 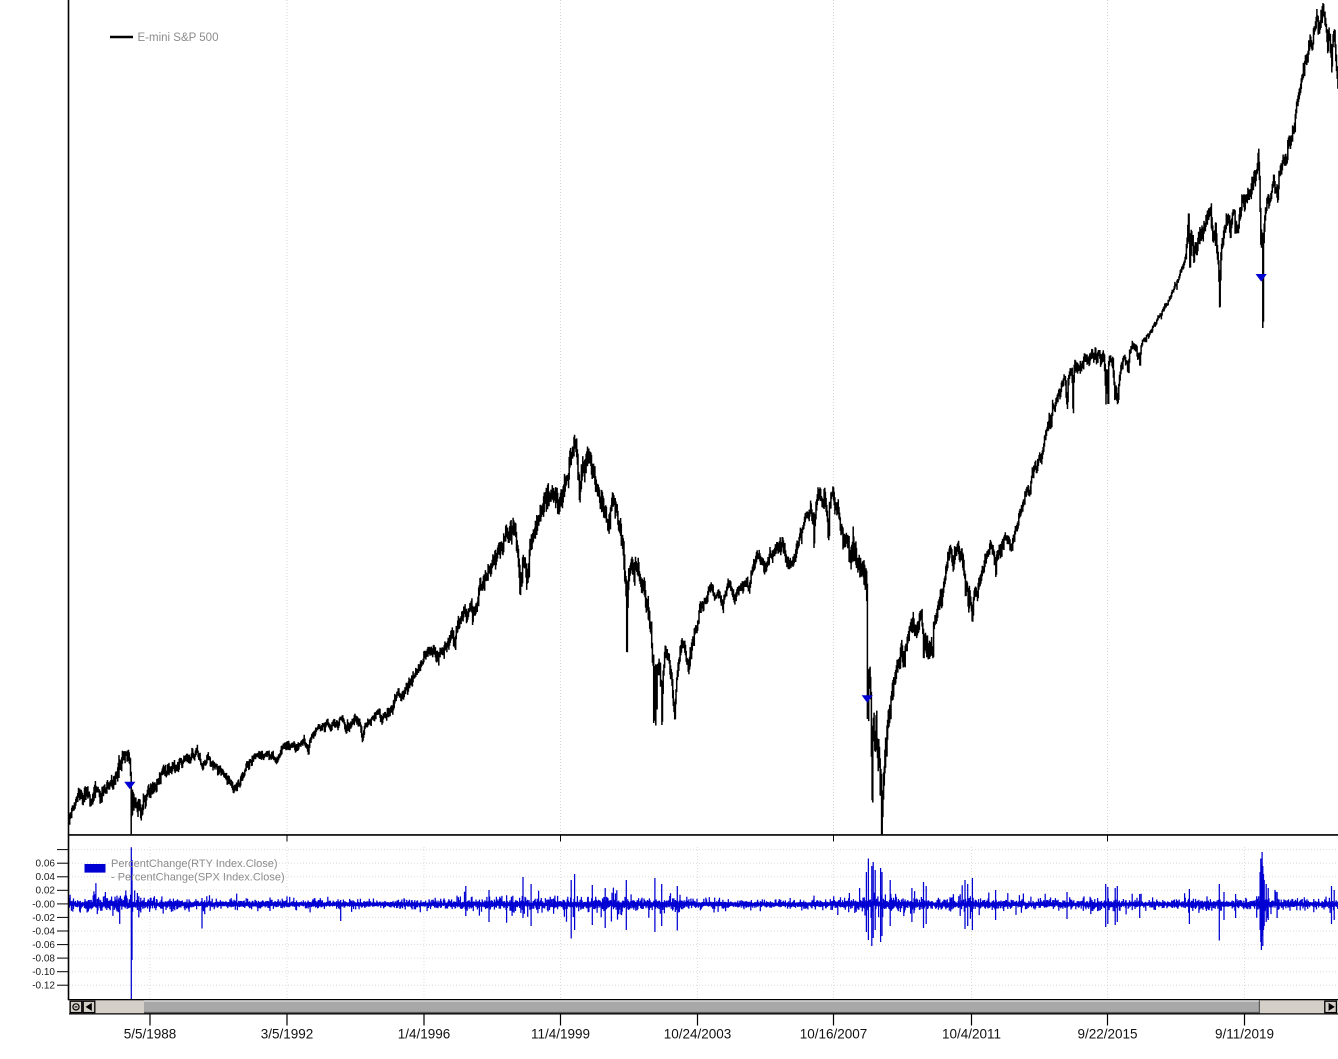 What do you see at coordinates (46, 864) in the screenshot?
I see `svg-text: 0.06` at bounding box center [46, 864].